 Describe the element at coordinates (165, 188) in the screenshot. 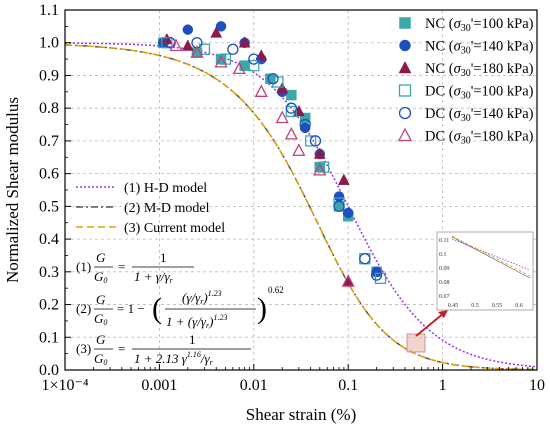

I see `model-legend-label: (1) H-D model` at that location.